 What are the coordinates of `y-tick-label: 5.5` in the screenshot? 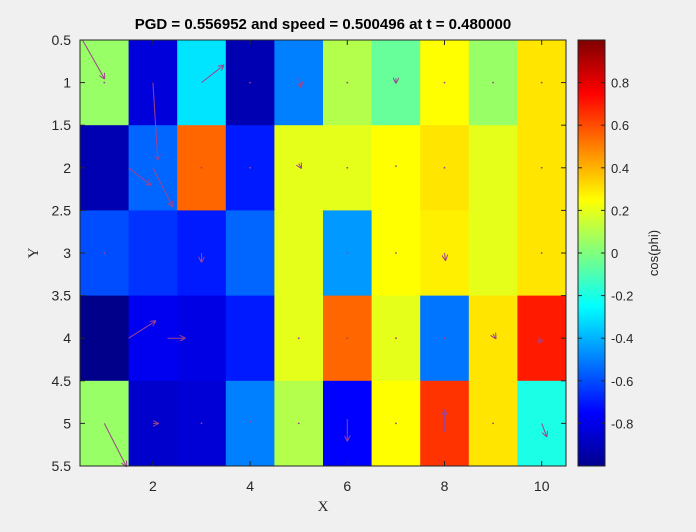 It's located at (62, 466).